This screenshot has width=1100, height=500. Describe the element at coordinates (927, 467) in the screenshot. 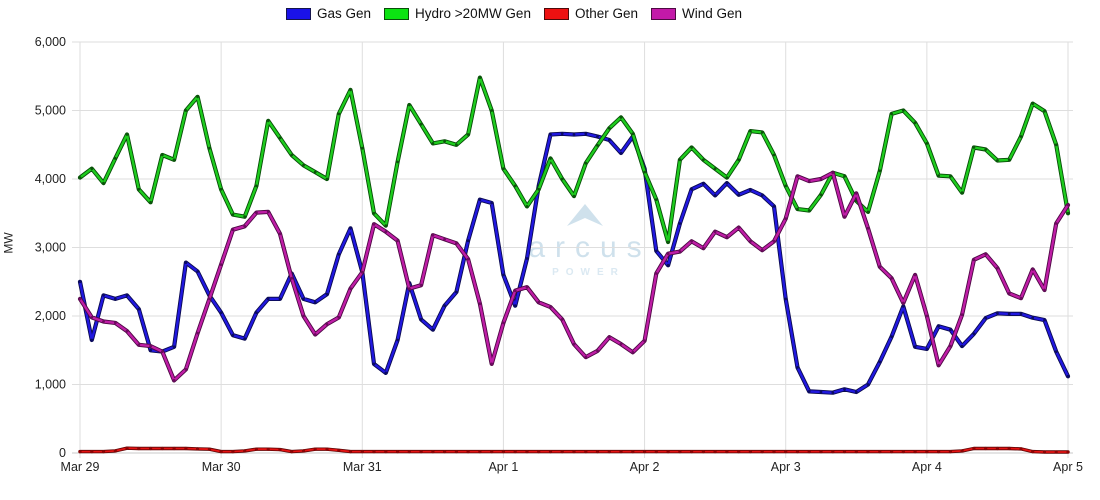

I see `x-tick-label: Apr 4` at that location.